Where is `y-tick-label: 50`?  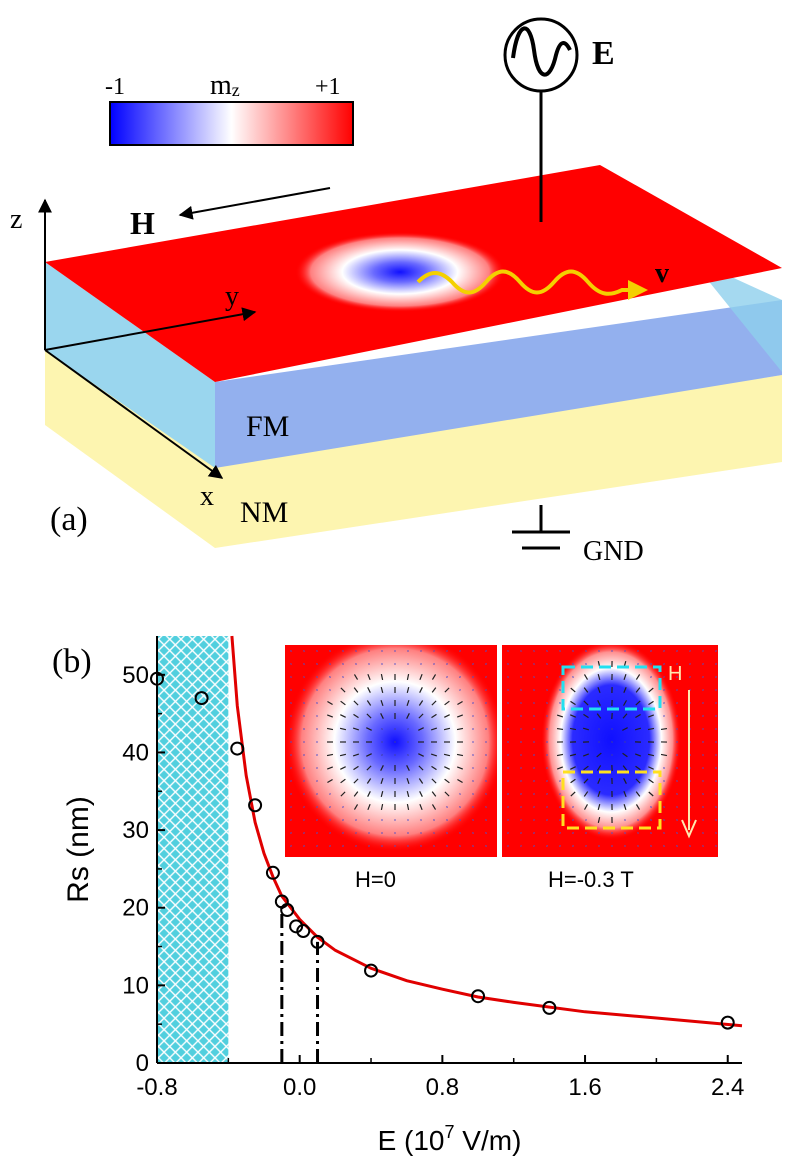 y-tick-label: 50 is located at coordinates (135, 675).